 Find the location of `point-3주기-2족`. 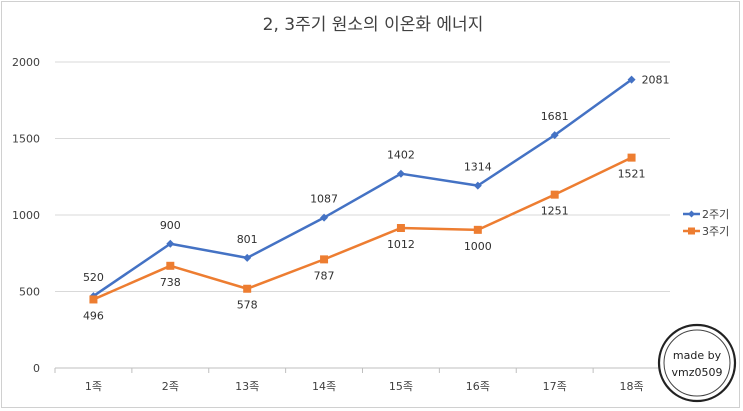

point-3주기-2족 is located at coordinates (170, 265).